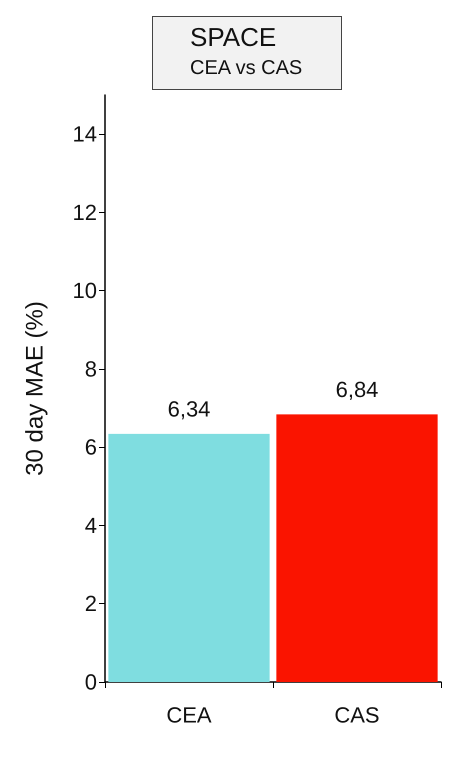  Describe the element at coordinates (90, 682) in the screenshot. I see `y-tick-label: 0` at that location.